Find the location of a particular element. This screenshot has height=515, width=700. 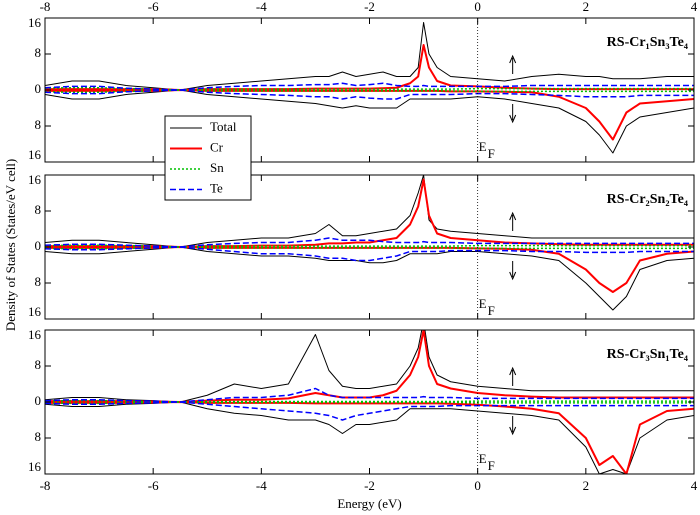

x-tick-label: -2 is located at coordinates (369, 485).